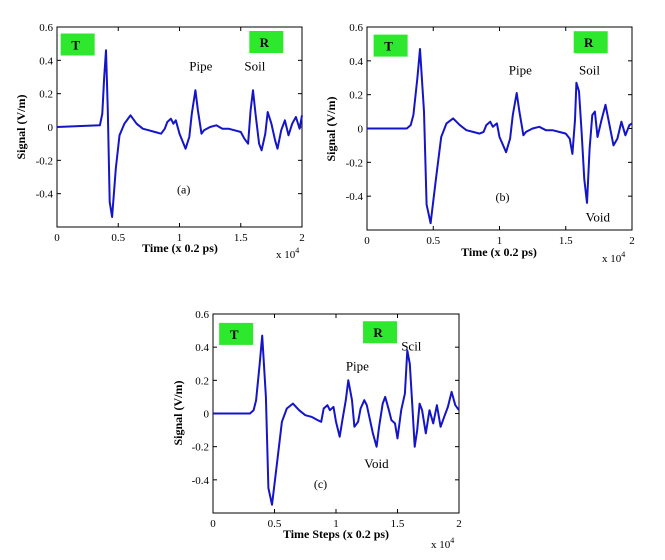 Image resolution: width=665 pixels, height=560 pixels. Describe the element at coordinates (503, 197) in the screenshot. I see `annotation: (b)` at that location.